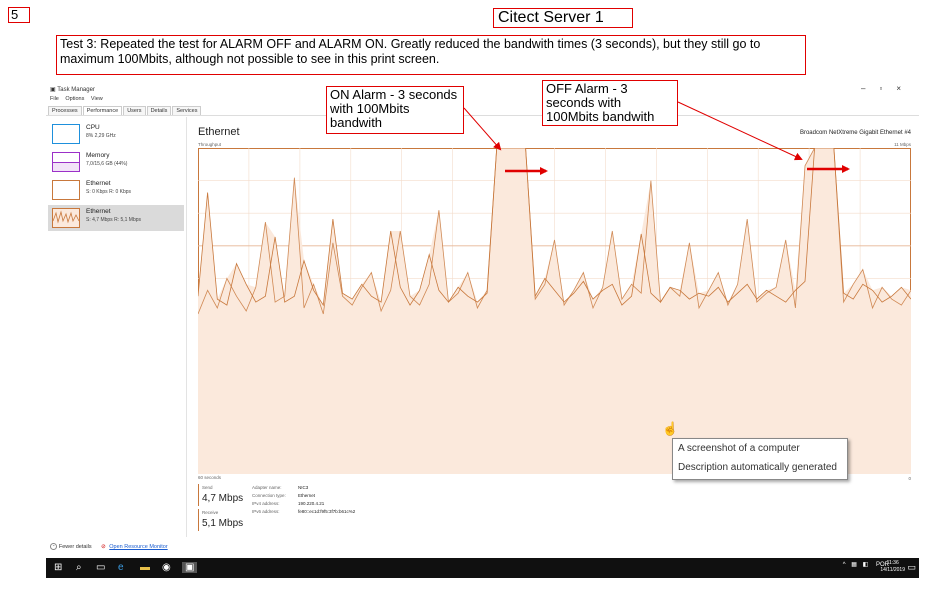 The image size is (939, 592). Describe the element at coordinates (482, 129) in the screenshot. I see `callout-on-pointer` at that location.